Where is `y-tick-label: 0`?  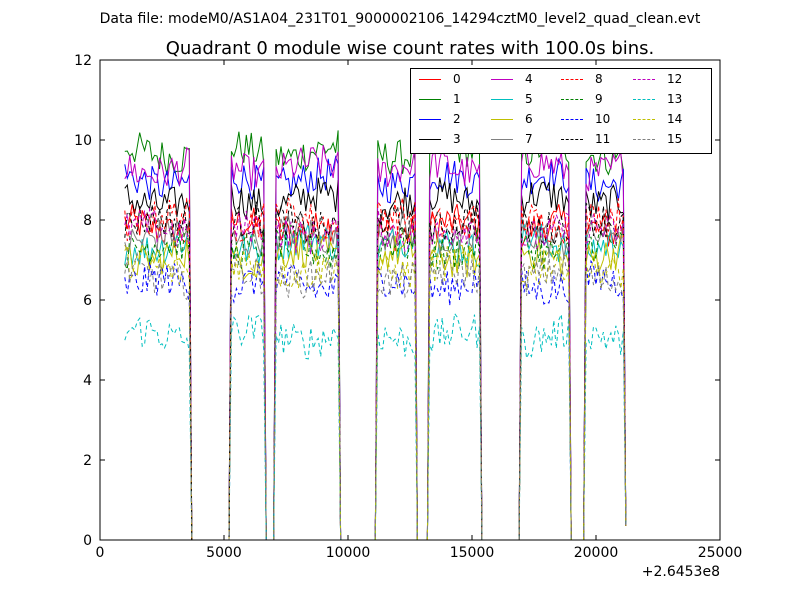 y-tick-label: 0 is located at coordinates (87, 541).